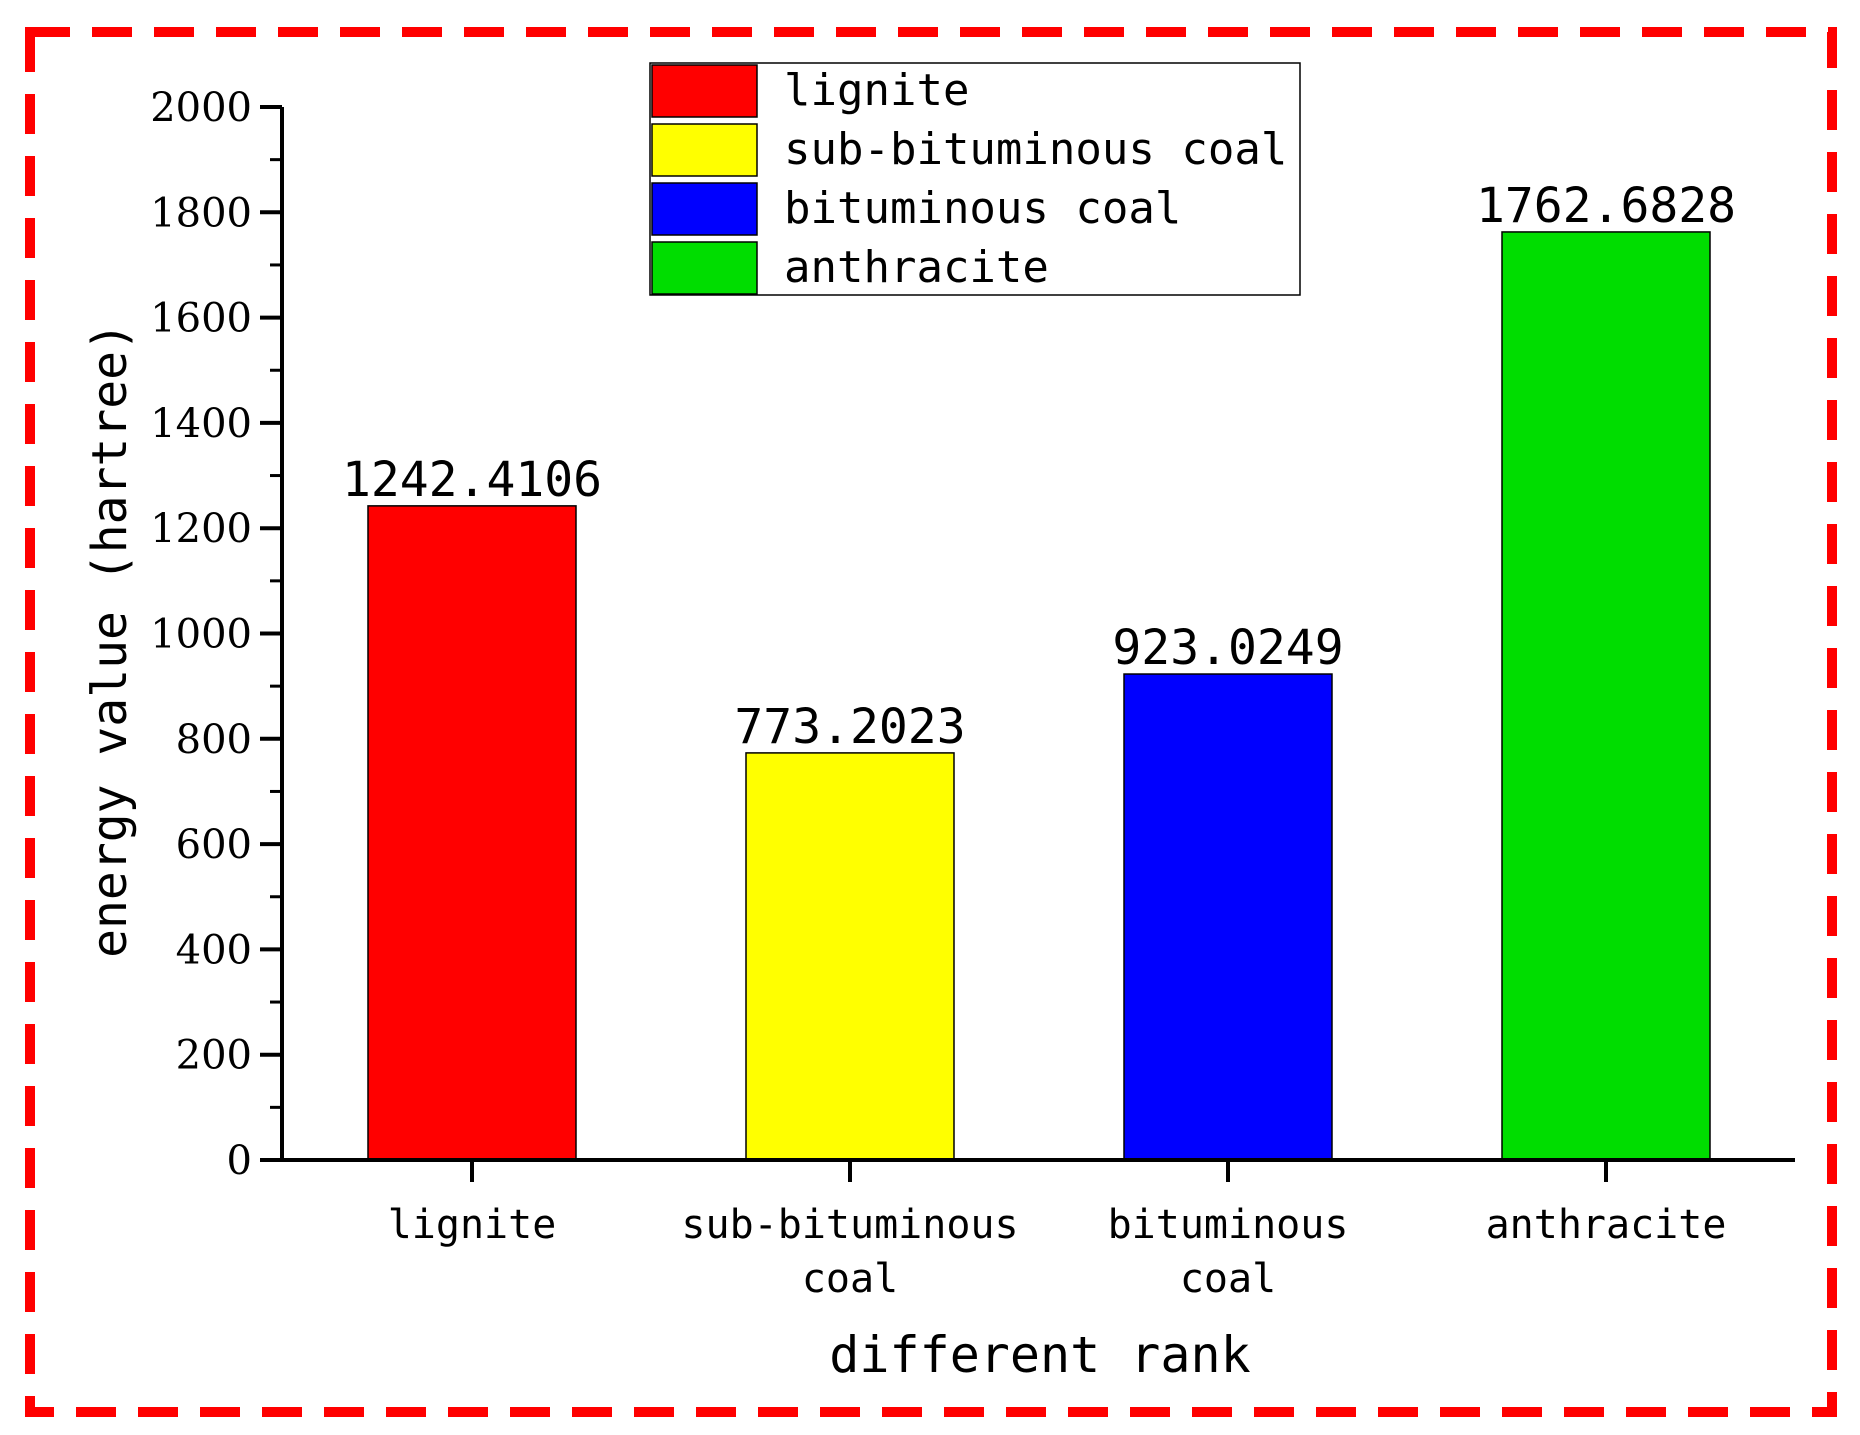 This screenshot has width=1860, height=1435. I want to click on y-tick-label-7: 1400, so click(201, 424).